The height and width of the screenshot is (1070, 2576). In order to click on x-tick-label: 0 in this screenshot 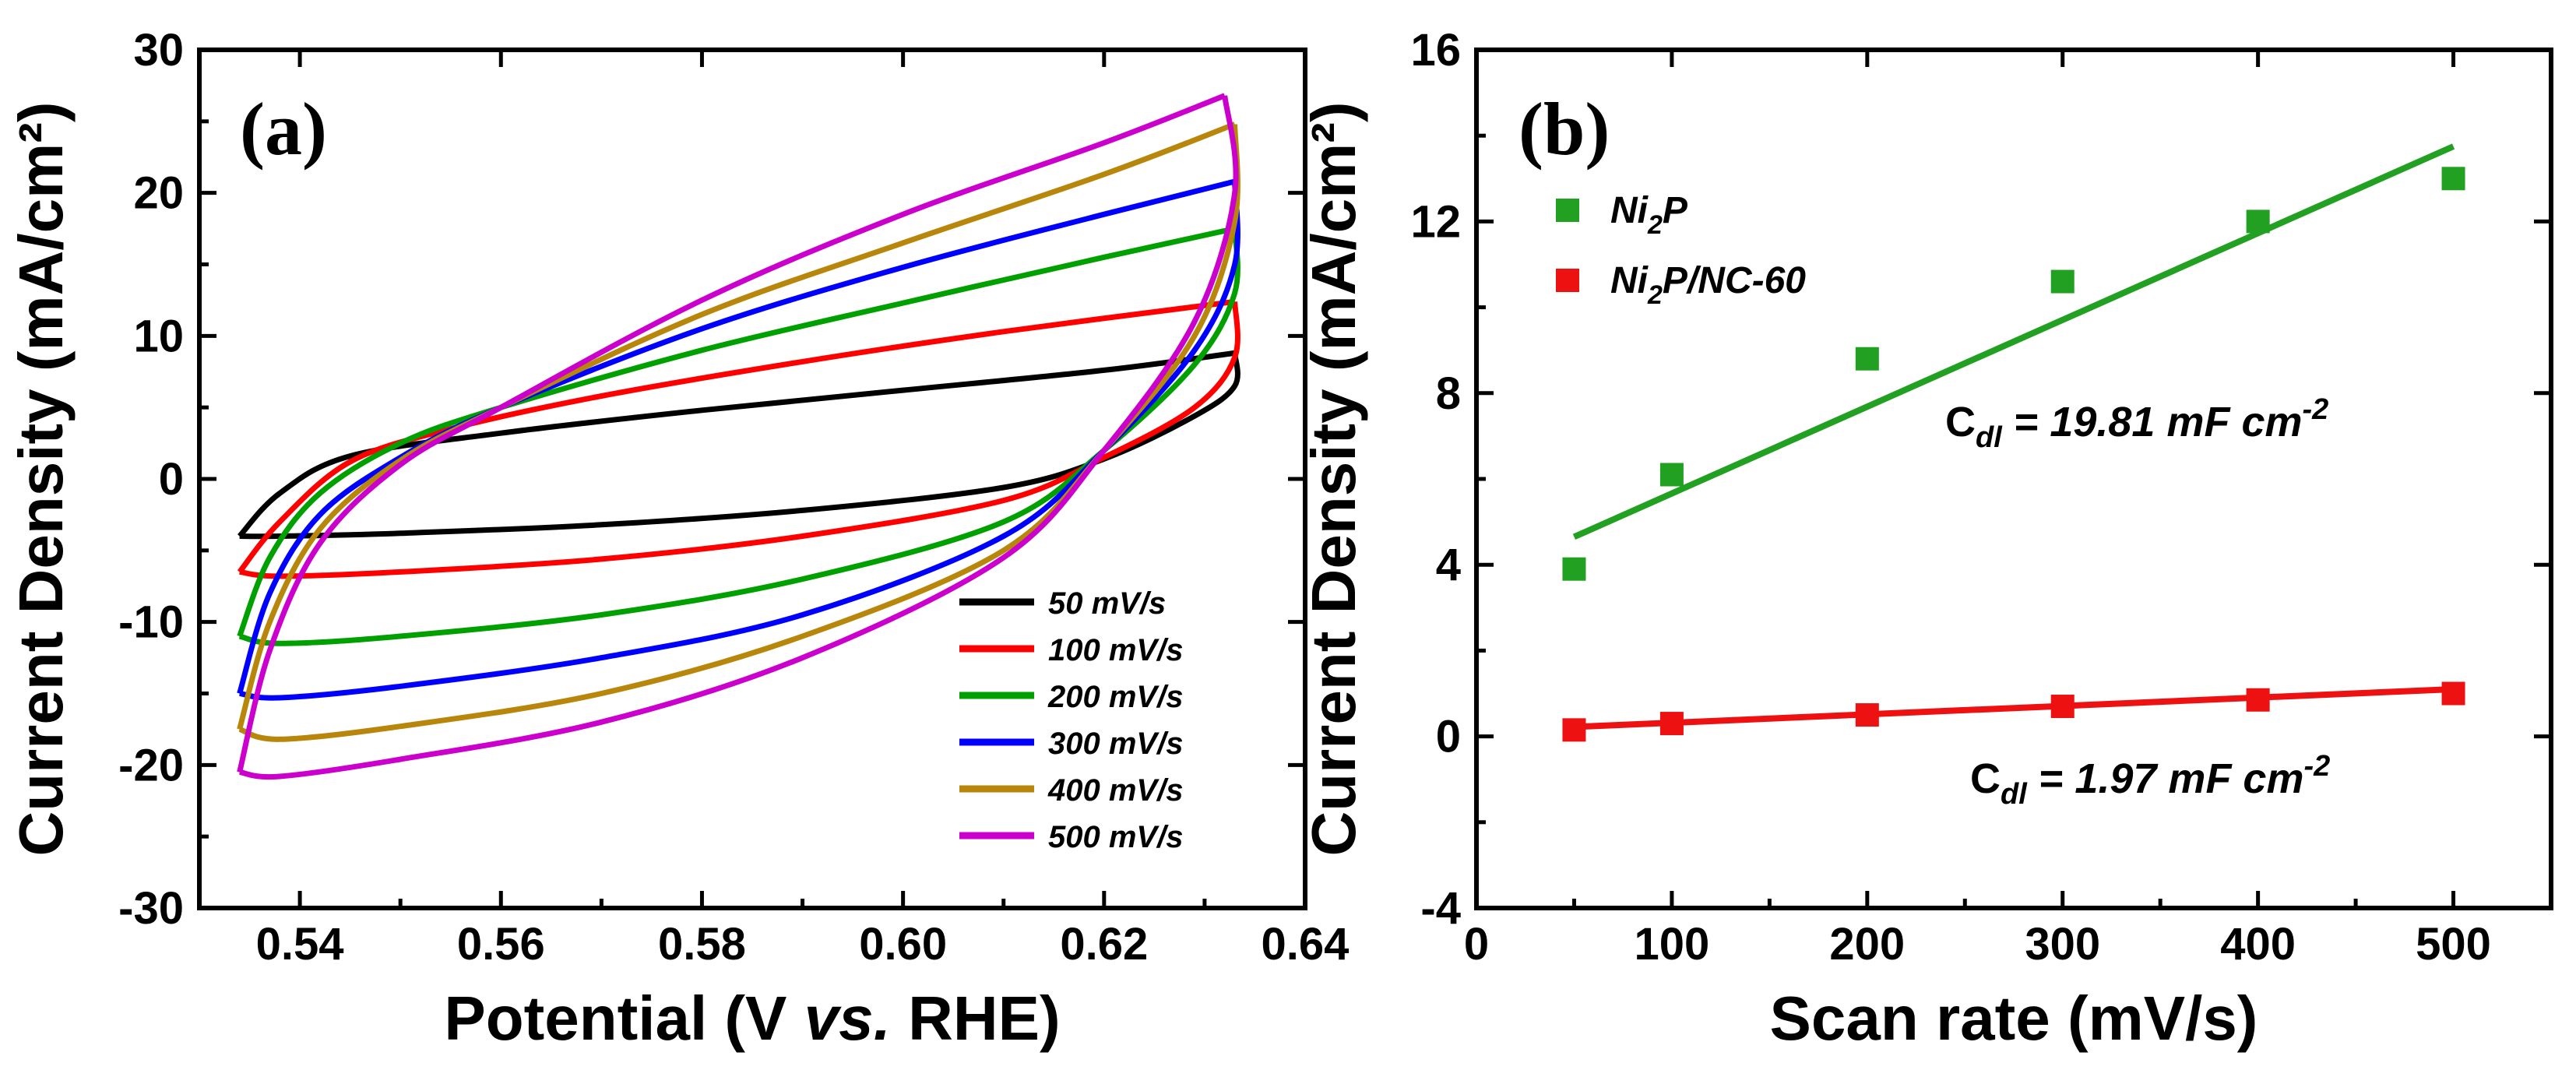, I will do `click(1476, 945)`.